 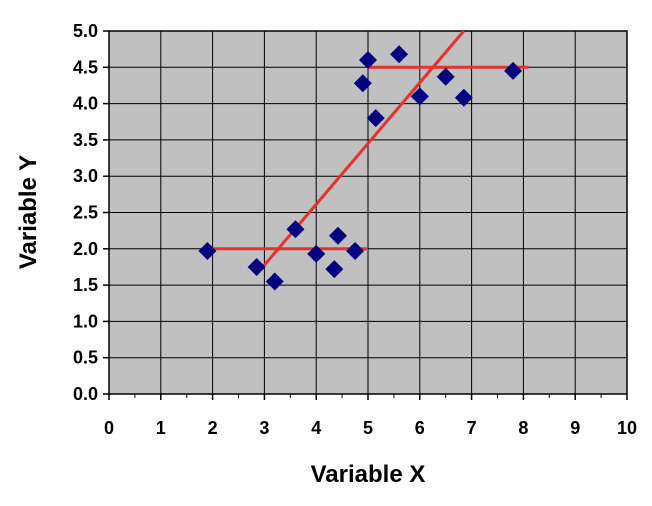 What do you see at coordinates (85, 394) in the screenshot?
I see `y-tick-label: 0.0` at bounding box center [85, 394].